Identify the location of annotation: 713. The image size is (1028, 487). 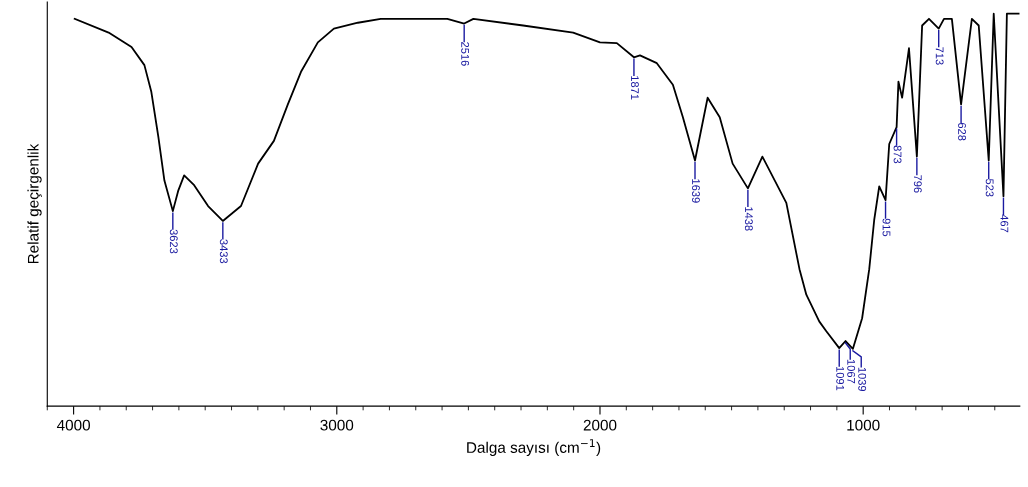
(939, 56).